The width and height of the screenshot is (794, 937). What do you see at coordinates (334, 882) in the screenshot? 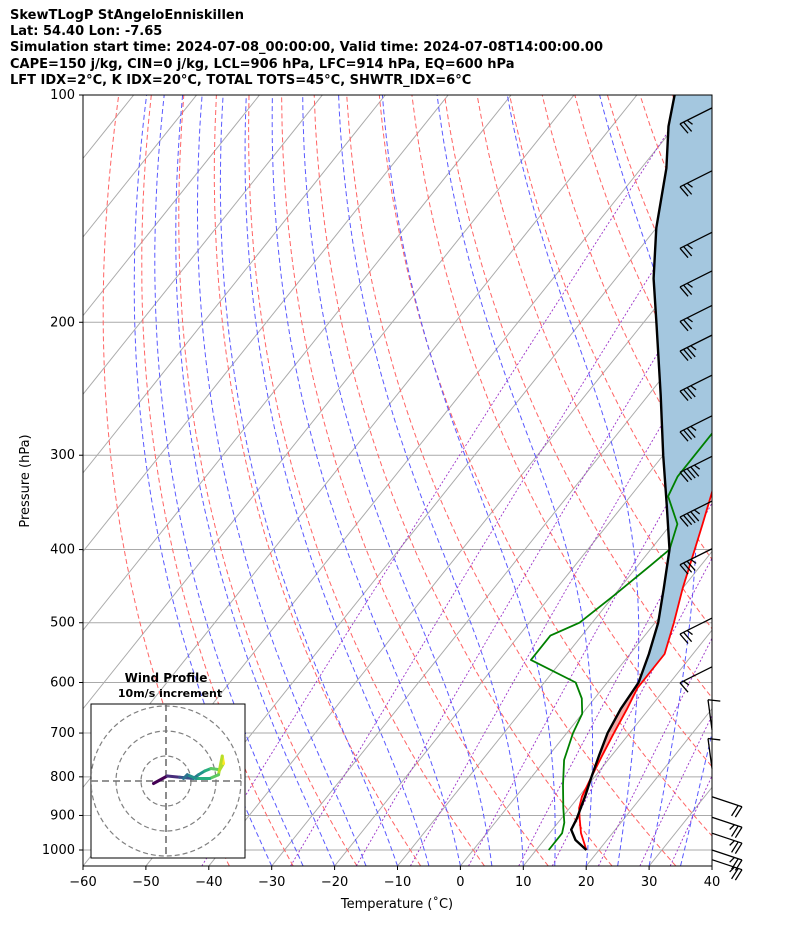
I see `x-tick-label: −20` at bounding box center [334, 882].